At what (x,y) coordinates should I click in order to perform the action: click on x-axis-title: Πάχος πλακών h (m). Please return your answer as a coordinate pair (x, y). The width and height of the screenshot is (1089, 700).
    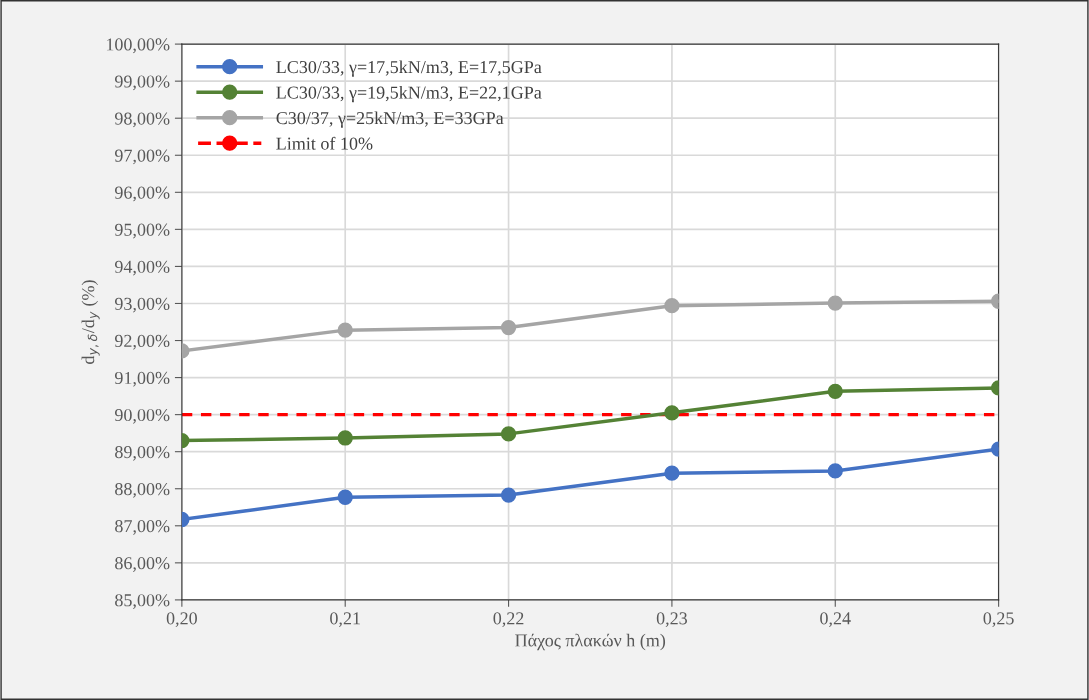
    Looking at the image, I should click on (590, 642).